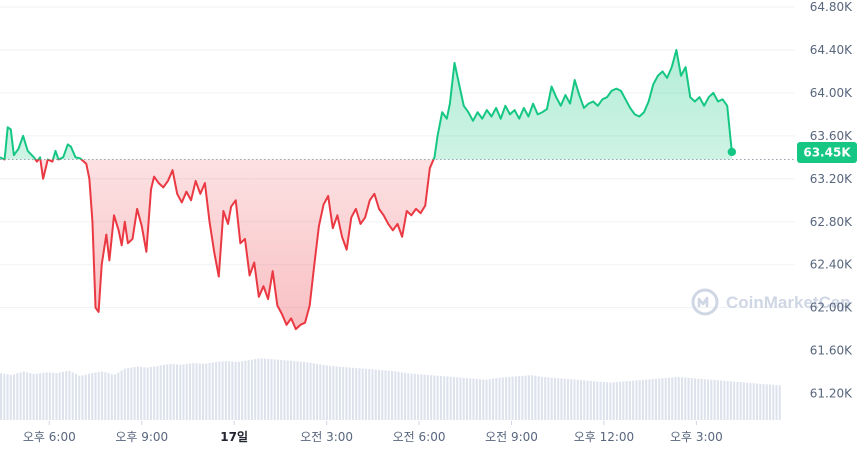 The height and width of the screenshot is (450, 860). I want to click on x-tick-label: 오전 9:00, so click(511, 437).